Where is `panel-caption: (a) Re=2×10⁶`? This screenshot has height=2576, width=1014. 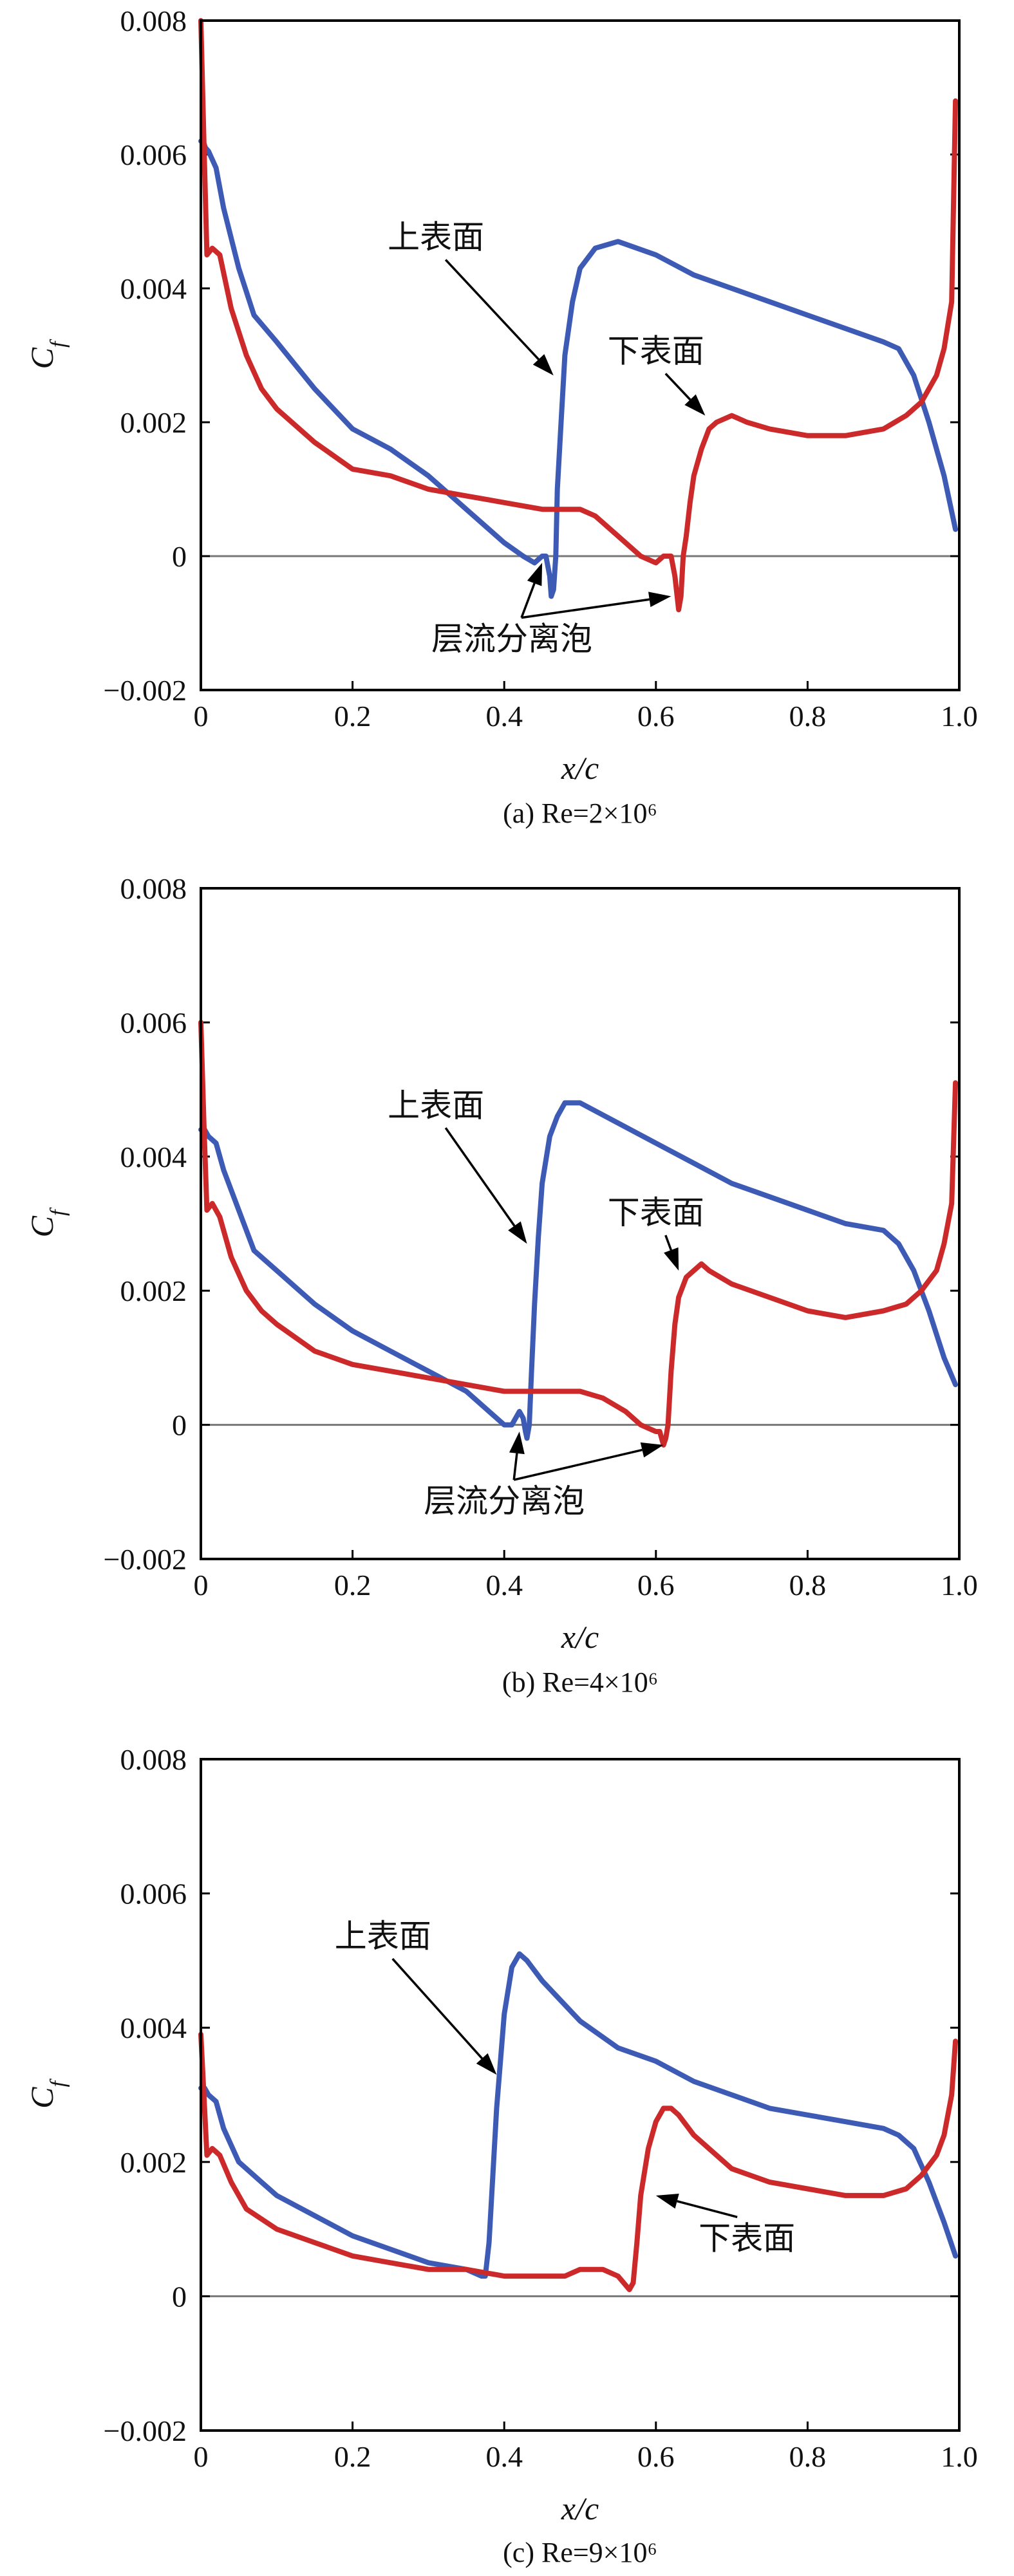 panel-caption: (a) Re=2×10⁶ is located at coordinates (580, 813).